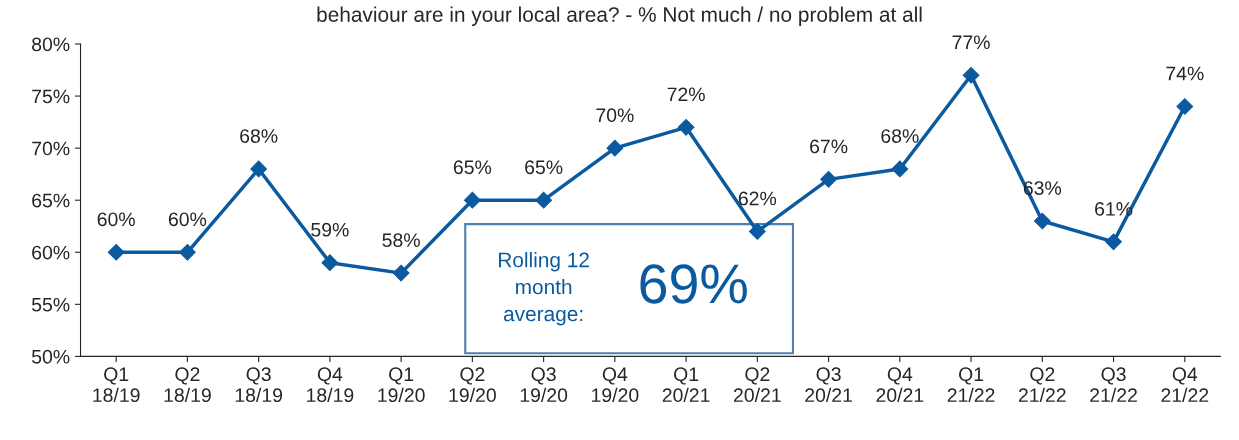  What do you see at coordinates (51, 148) in the screenshot?
I see `y-tick-label: 70%` at bounding box center [51, 148].